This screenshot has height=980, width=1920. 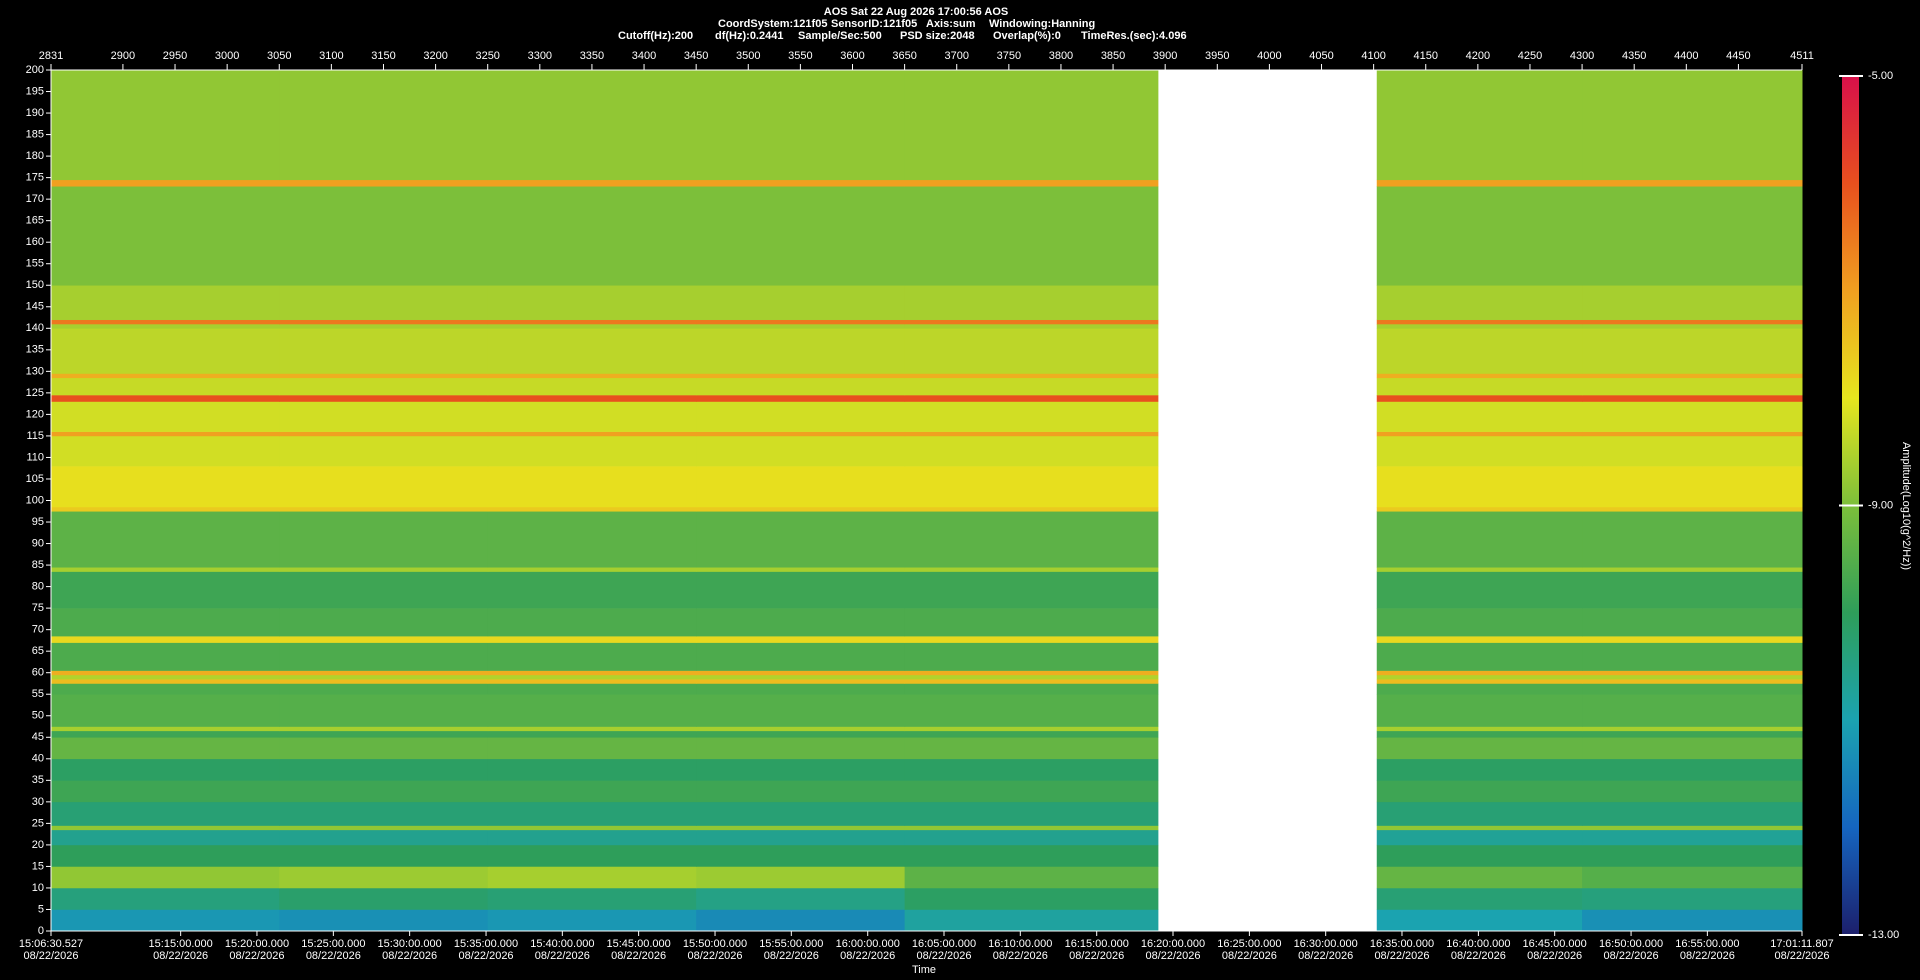 What do you see at coordinates (840, 36) in the screenshot?
I see `info-text: Sample/Sec:500` at bounding box center [840, 36].